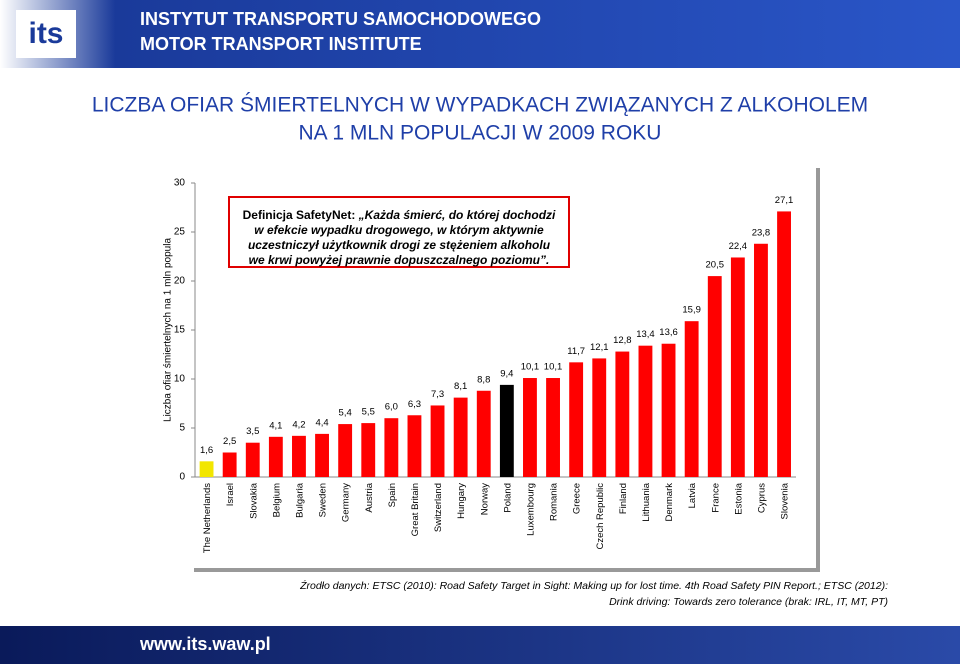 Image resolution: width=960 pixels, height=664 pixels. What do you see at coordinates (321, 422) in the screenshot?
I see `value-label: 4,4` at bounding box center [321, 422].